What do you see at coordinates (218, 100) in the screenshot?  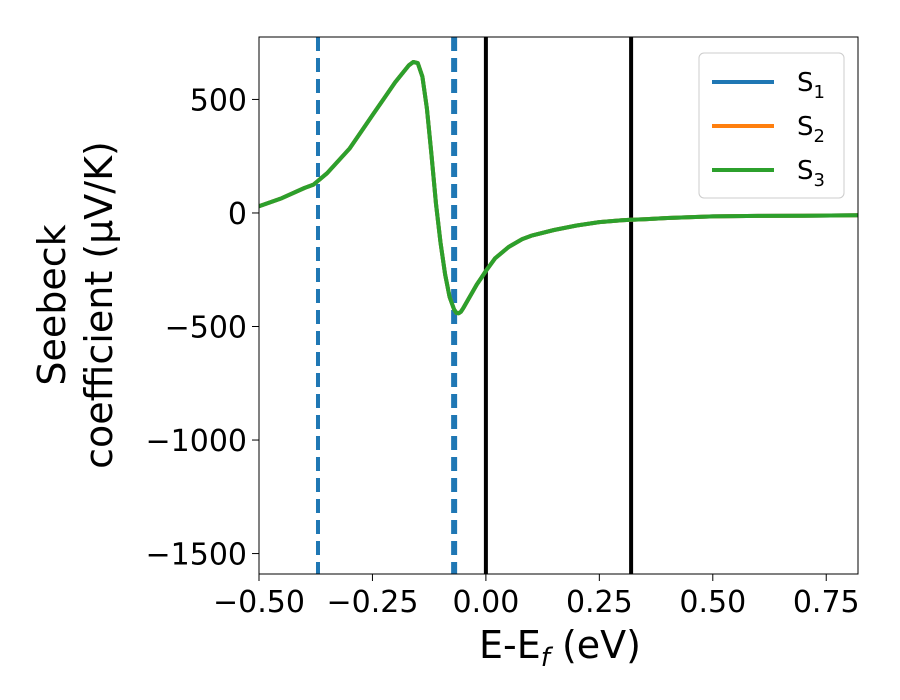 I see `y-tick-label: 500` at bounding box center [218, 100].